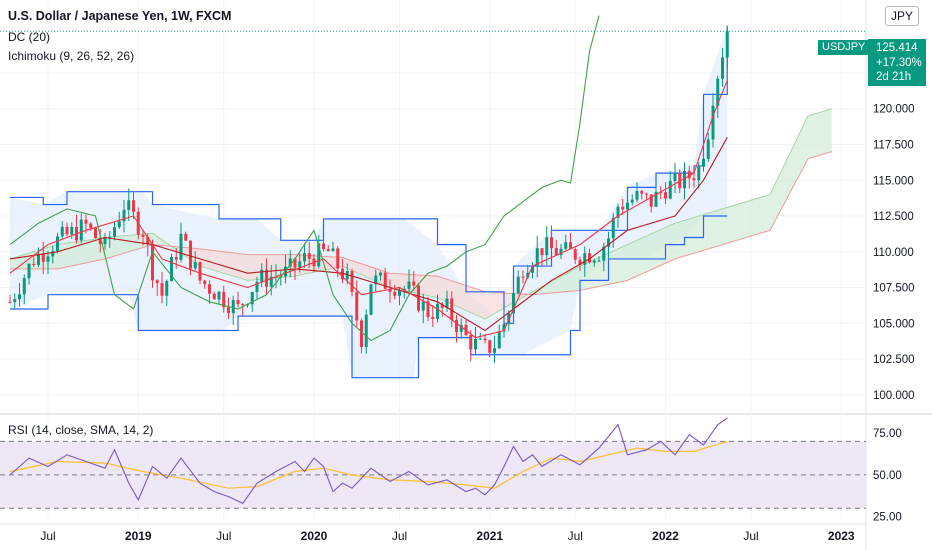 The image size is (932, 550). Describe the element at coordinates (893, 181) in the screenshot. I see `y-tick-label: 115.000` at that location.